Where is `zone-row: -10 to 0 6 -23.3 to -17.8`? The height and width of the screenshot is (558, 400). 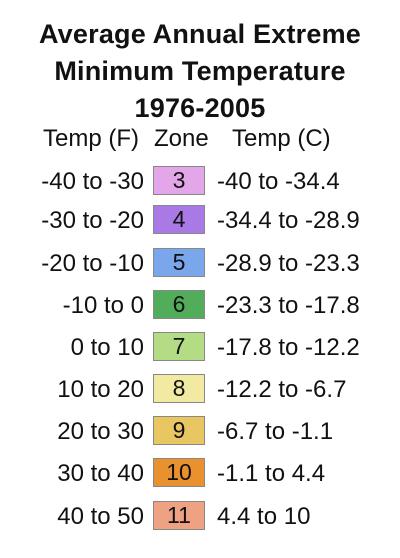 zone-row: -10 to 0 6 -23.3 to -17.8 is located at coordinates (200, 306).